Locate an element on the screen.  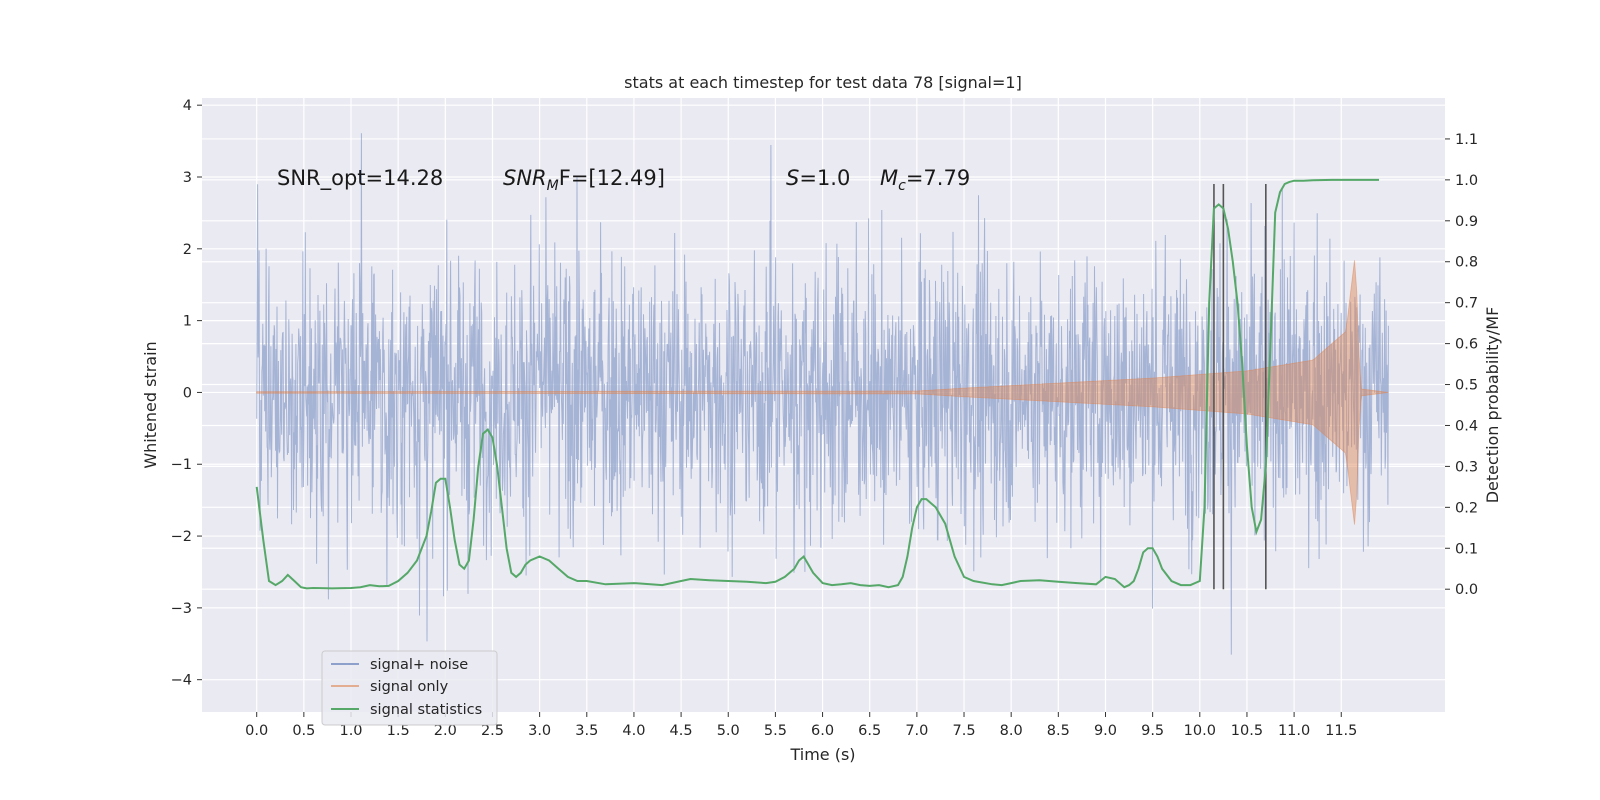
annotation-mc: Mc=7.79 is located at coordinates (925, 180).